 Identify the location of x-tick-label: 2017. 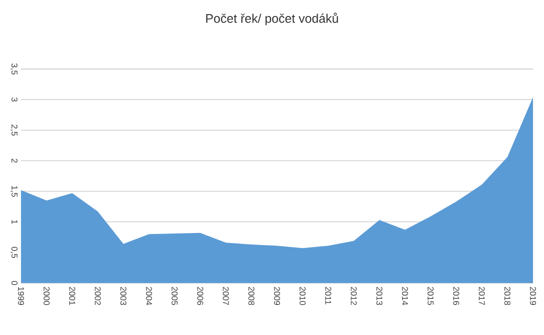
(481, 295).